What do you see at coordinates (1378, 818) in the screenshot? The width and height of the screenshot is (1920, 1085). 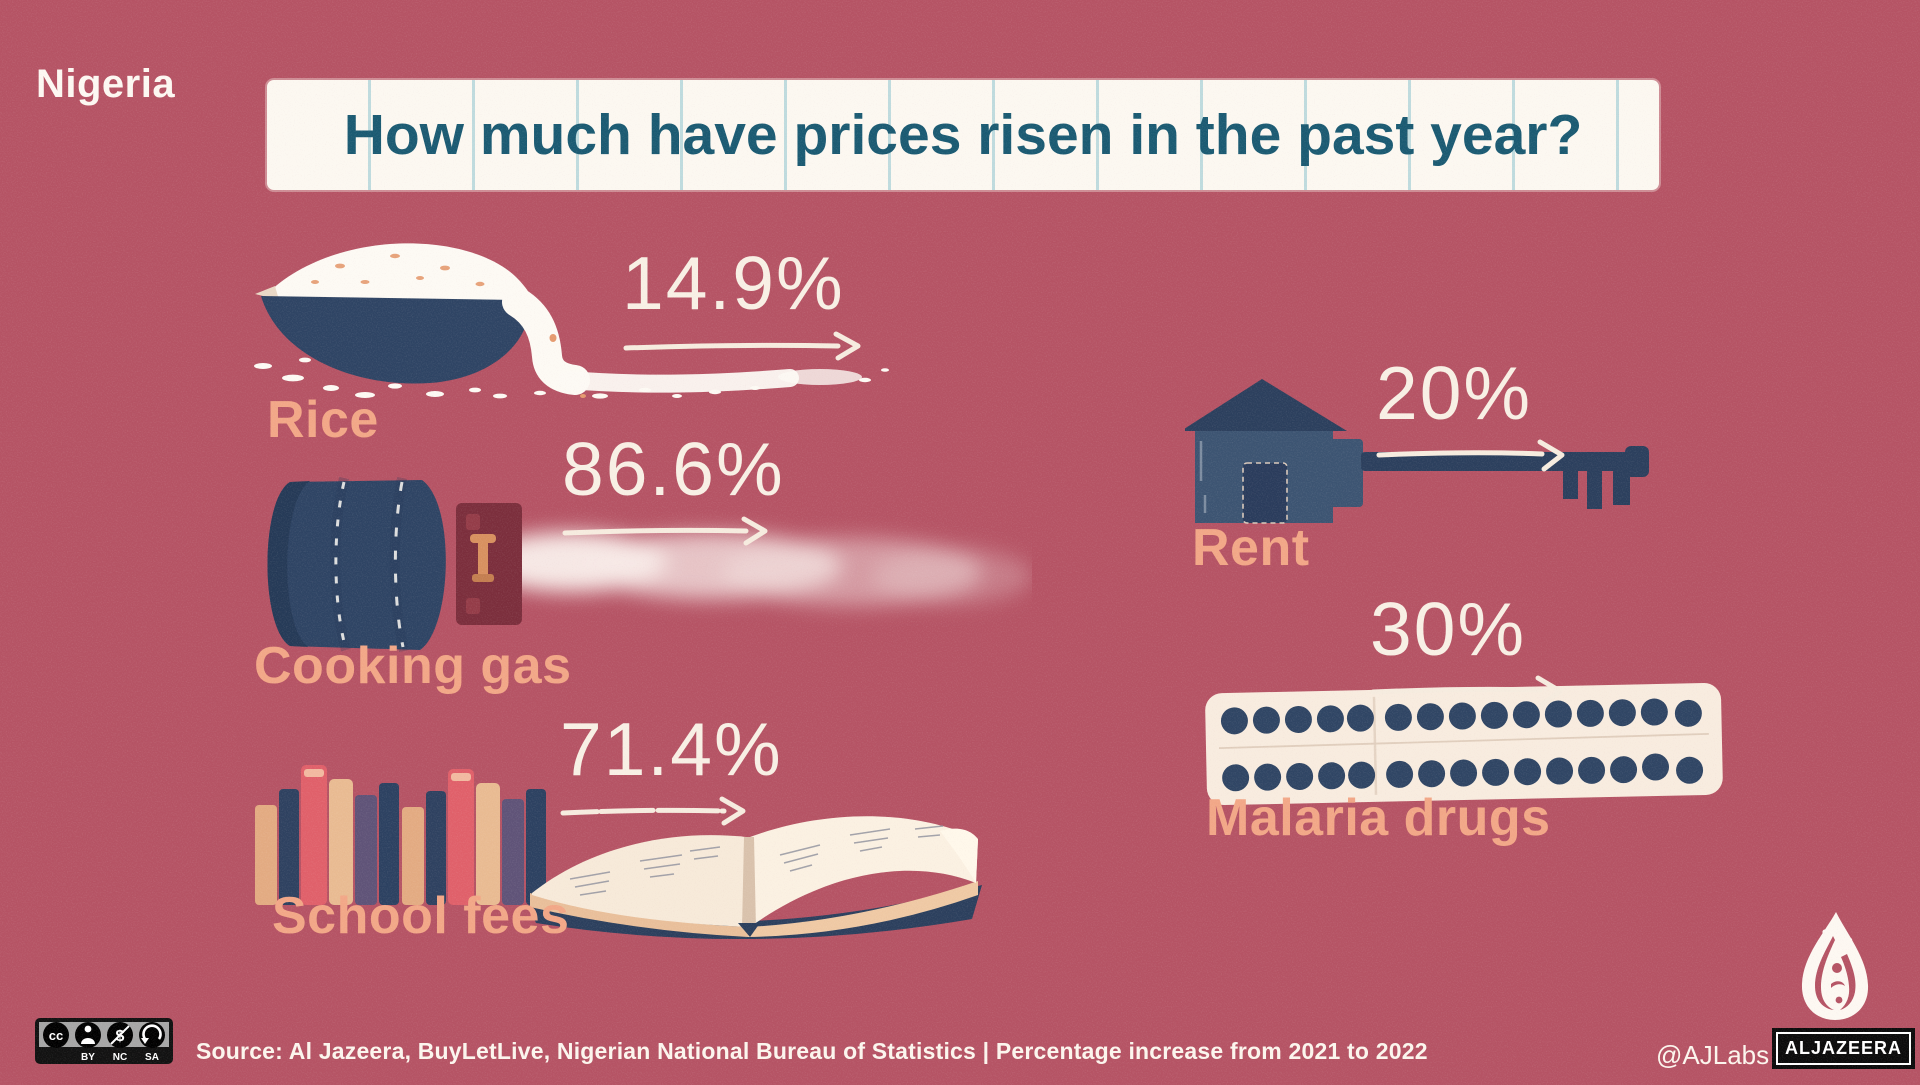 I see `malaria-drugs-label: Malaria drugs` at bounding box center [1378, 818].